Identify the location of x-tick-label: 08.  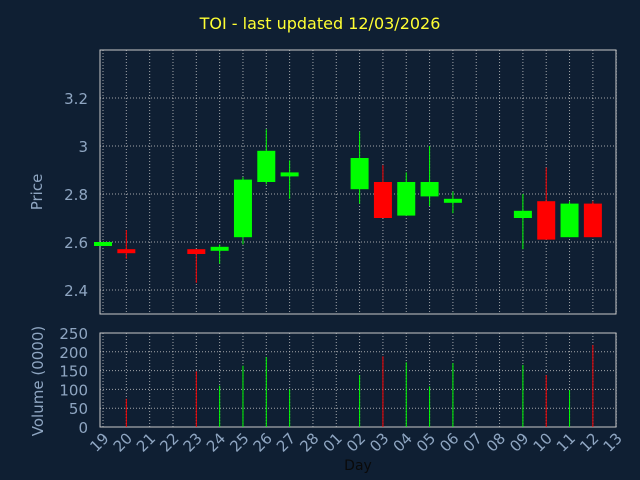
(496, 442).